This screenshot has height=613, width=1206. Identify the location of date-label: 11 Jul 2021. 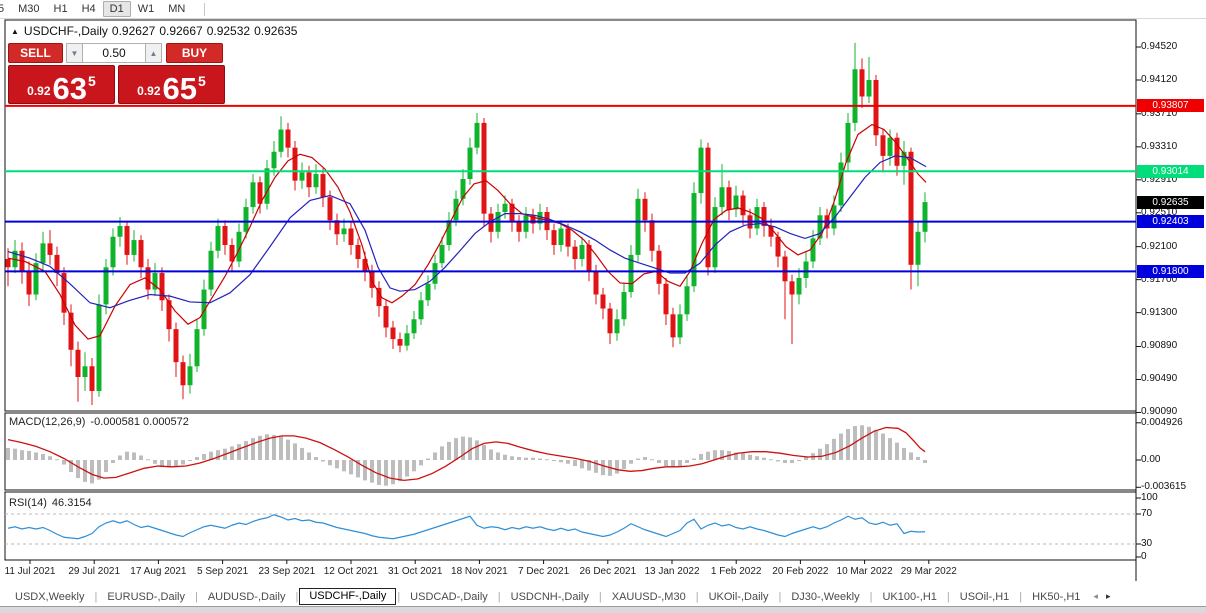
(30, 571).